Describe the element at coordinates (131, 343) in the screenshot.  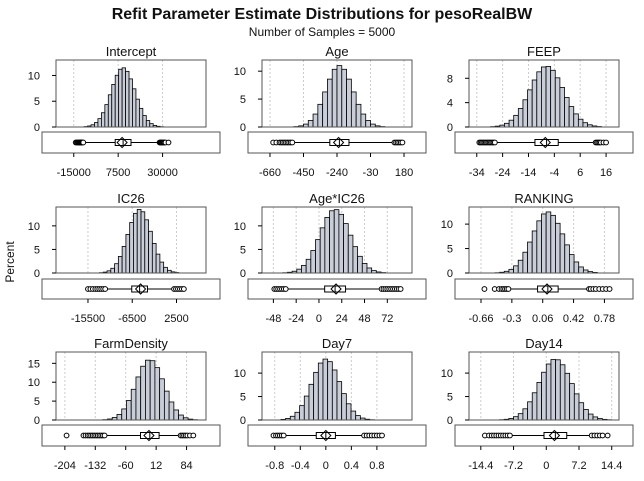
I see `panel-title: FarmDensity` at that location.